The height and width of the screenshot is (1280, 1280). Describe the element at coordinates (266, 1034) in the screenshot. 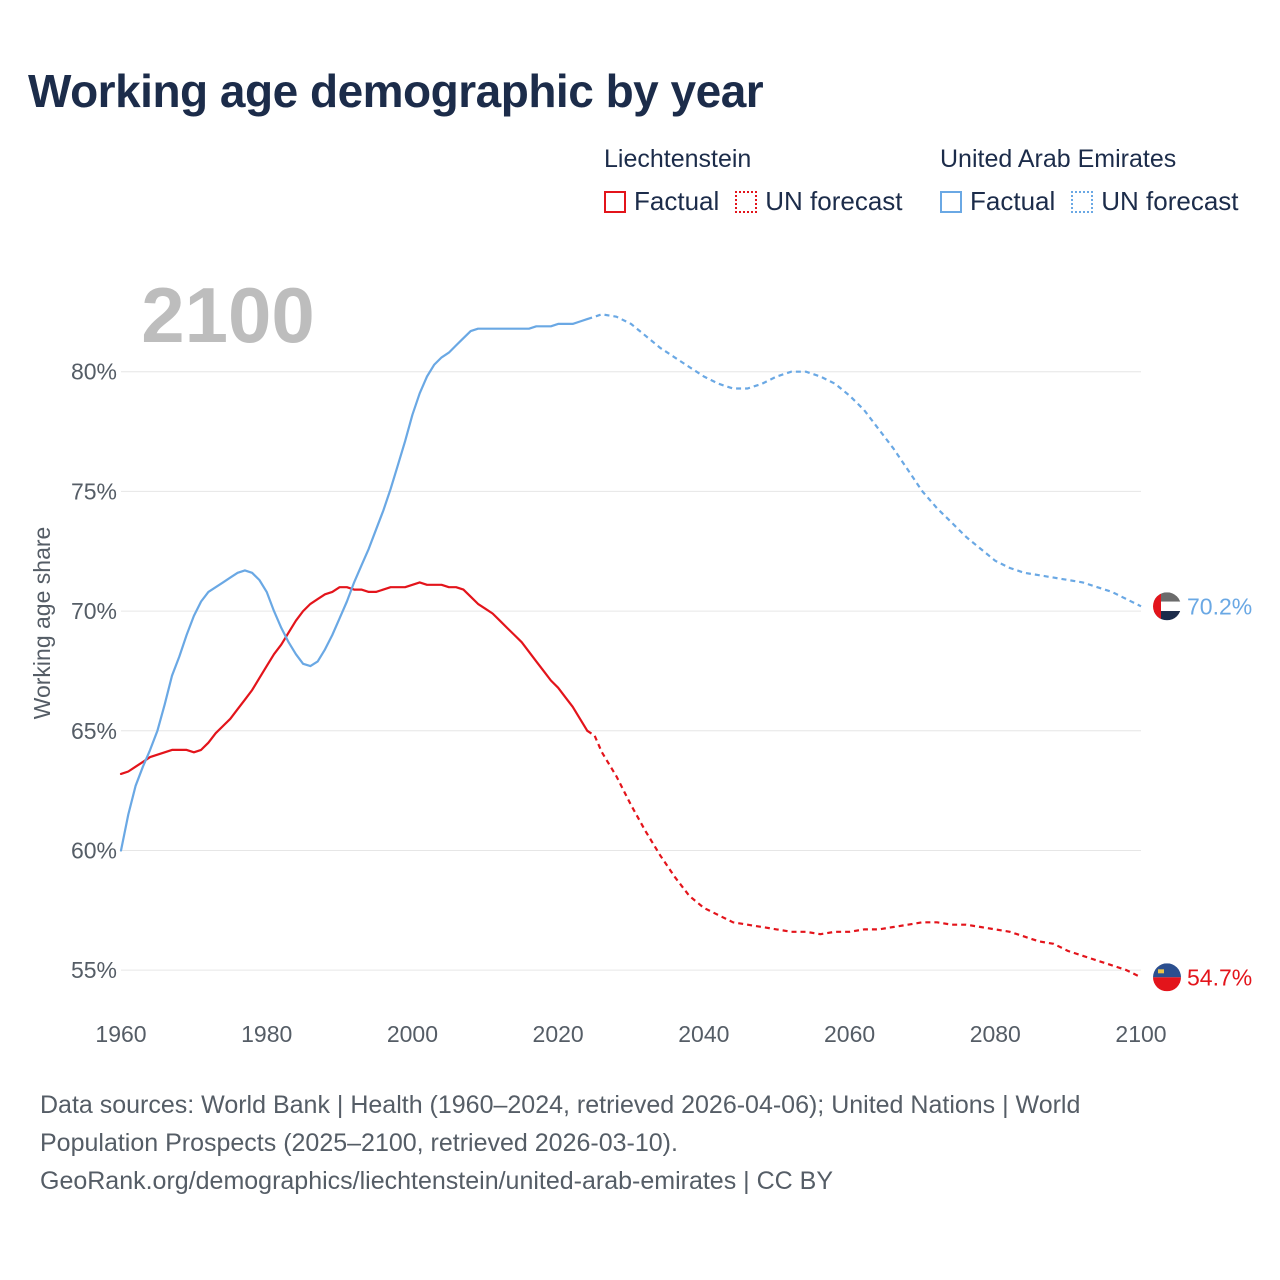

I see `x-tick-label: 1980` at that location.